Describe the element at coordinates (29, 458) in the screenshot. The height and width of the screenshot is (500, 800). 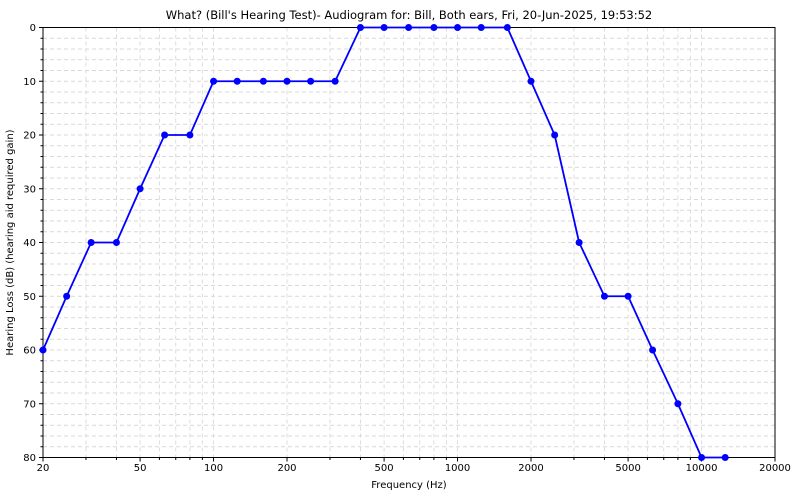
I see `y-tick-label: 80` at that location.